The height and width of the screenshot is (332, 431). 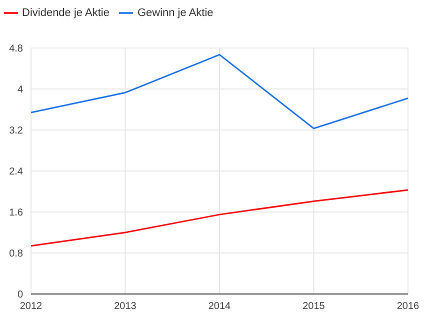 What do you see at coordinates (20, 295) in the screenshot?
I see `y-tick-label: 0` at bounding box center [20, 295].